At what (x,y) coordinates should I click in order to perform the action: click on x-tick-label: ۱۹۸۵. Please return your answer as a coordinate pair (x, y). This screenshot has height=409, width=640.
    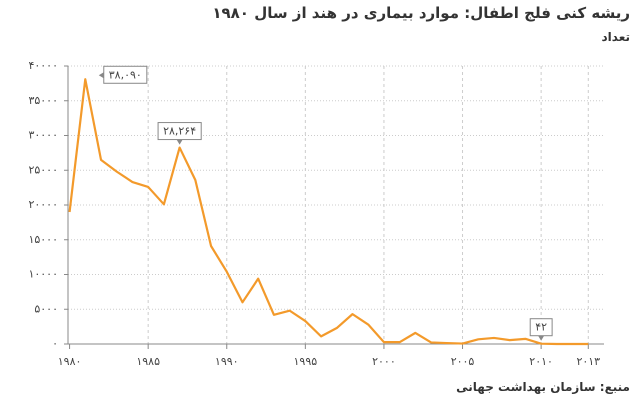
    Looking at the image, I should click on (148, 361).